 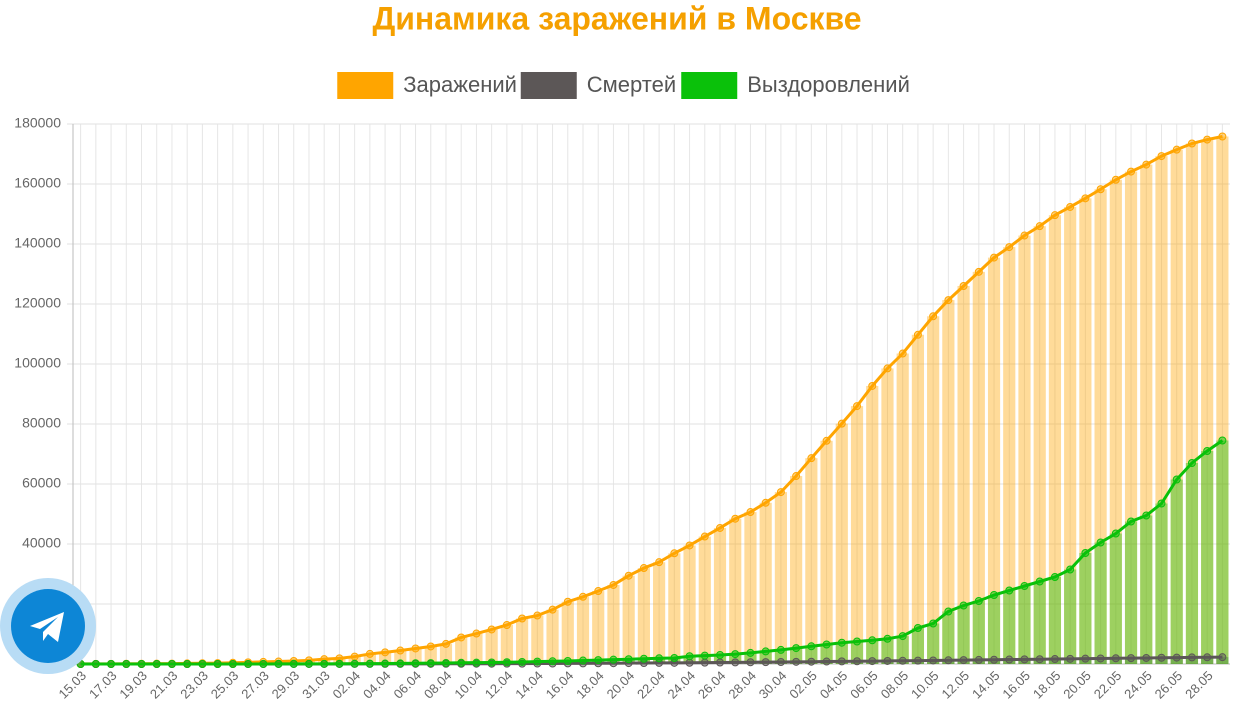 What do you see at coordinates (37, 183) in the screenshot?
I see `y-tick-label: 160000` at bounding box center [37, 183].